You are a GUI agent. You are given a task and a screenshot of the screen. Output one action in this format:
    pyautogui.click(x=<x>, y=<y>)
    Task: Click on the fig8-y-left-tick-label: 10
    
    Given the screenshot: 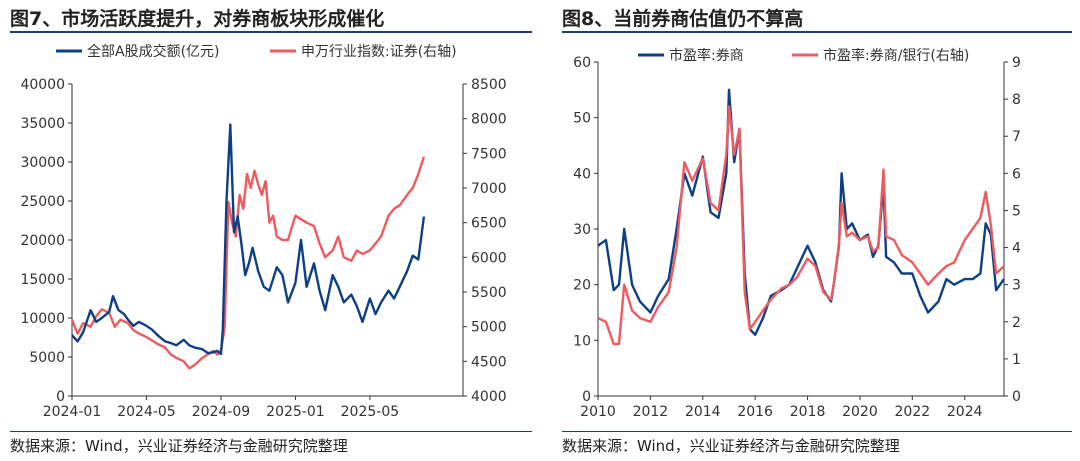 What is the action you would take?
    pyautogui.click(x=582, y=341)
    